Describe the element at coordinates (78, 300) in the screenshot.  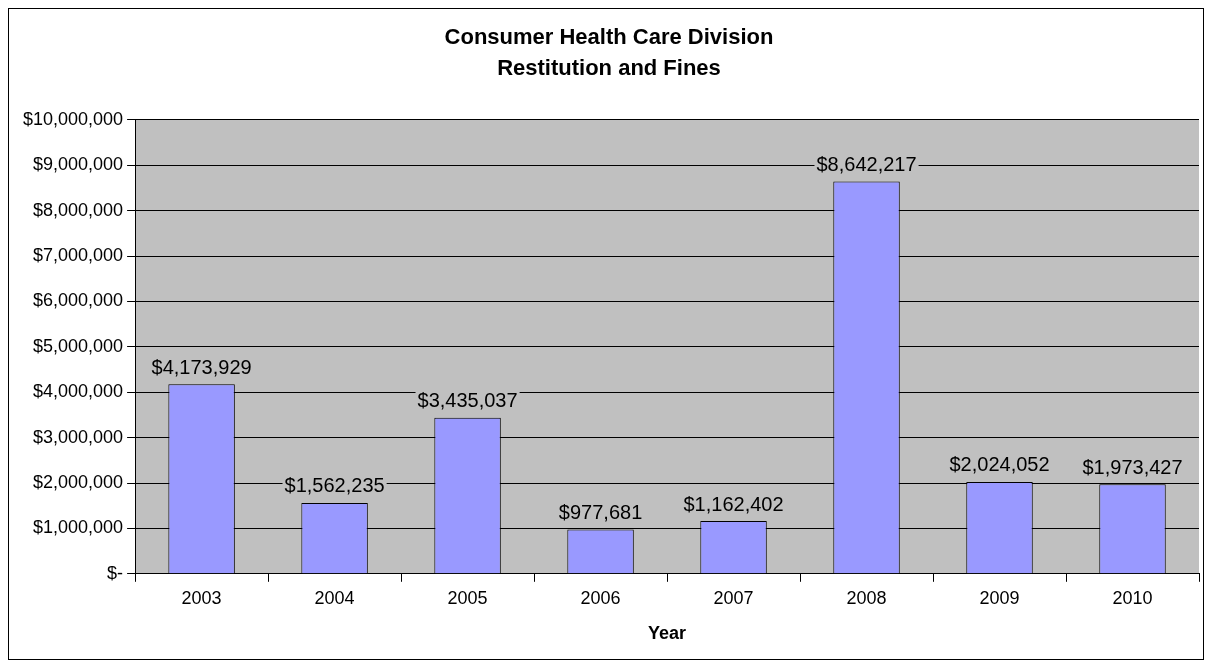
I see `y-tick-label: $6,000,000` at that location.